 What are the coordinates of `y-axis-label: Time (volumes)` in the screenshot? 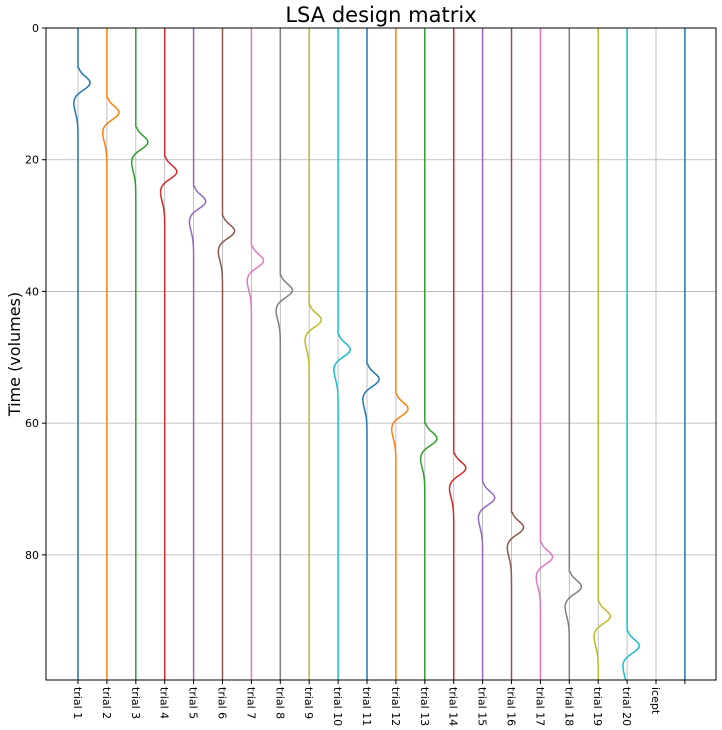 It's located at (14, 354).